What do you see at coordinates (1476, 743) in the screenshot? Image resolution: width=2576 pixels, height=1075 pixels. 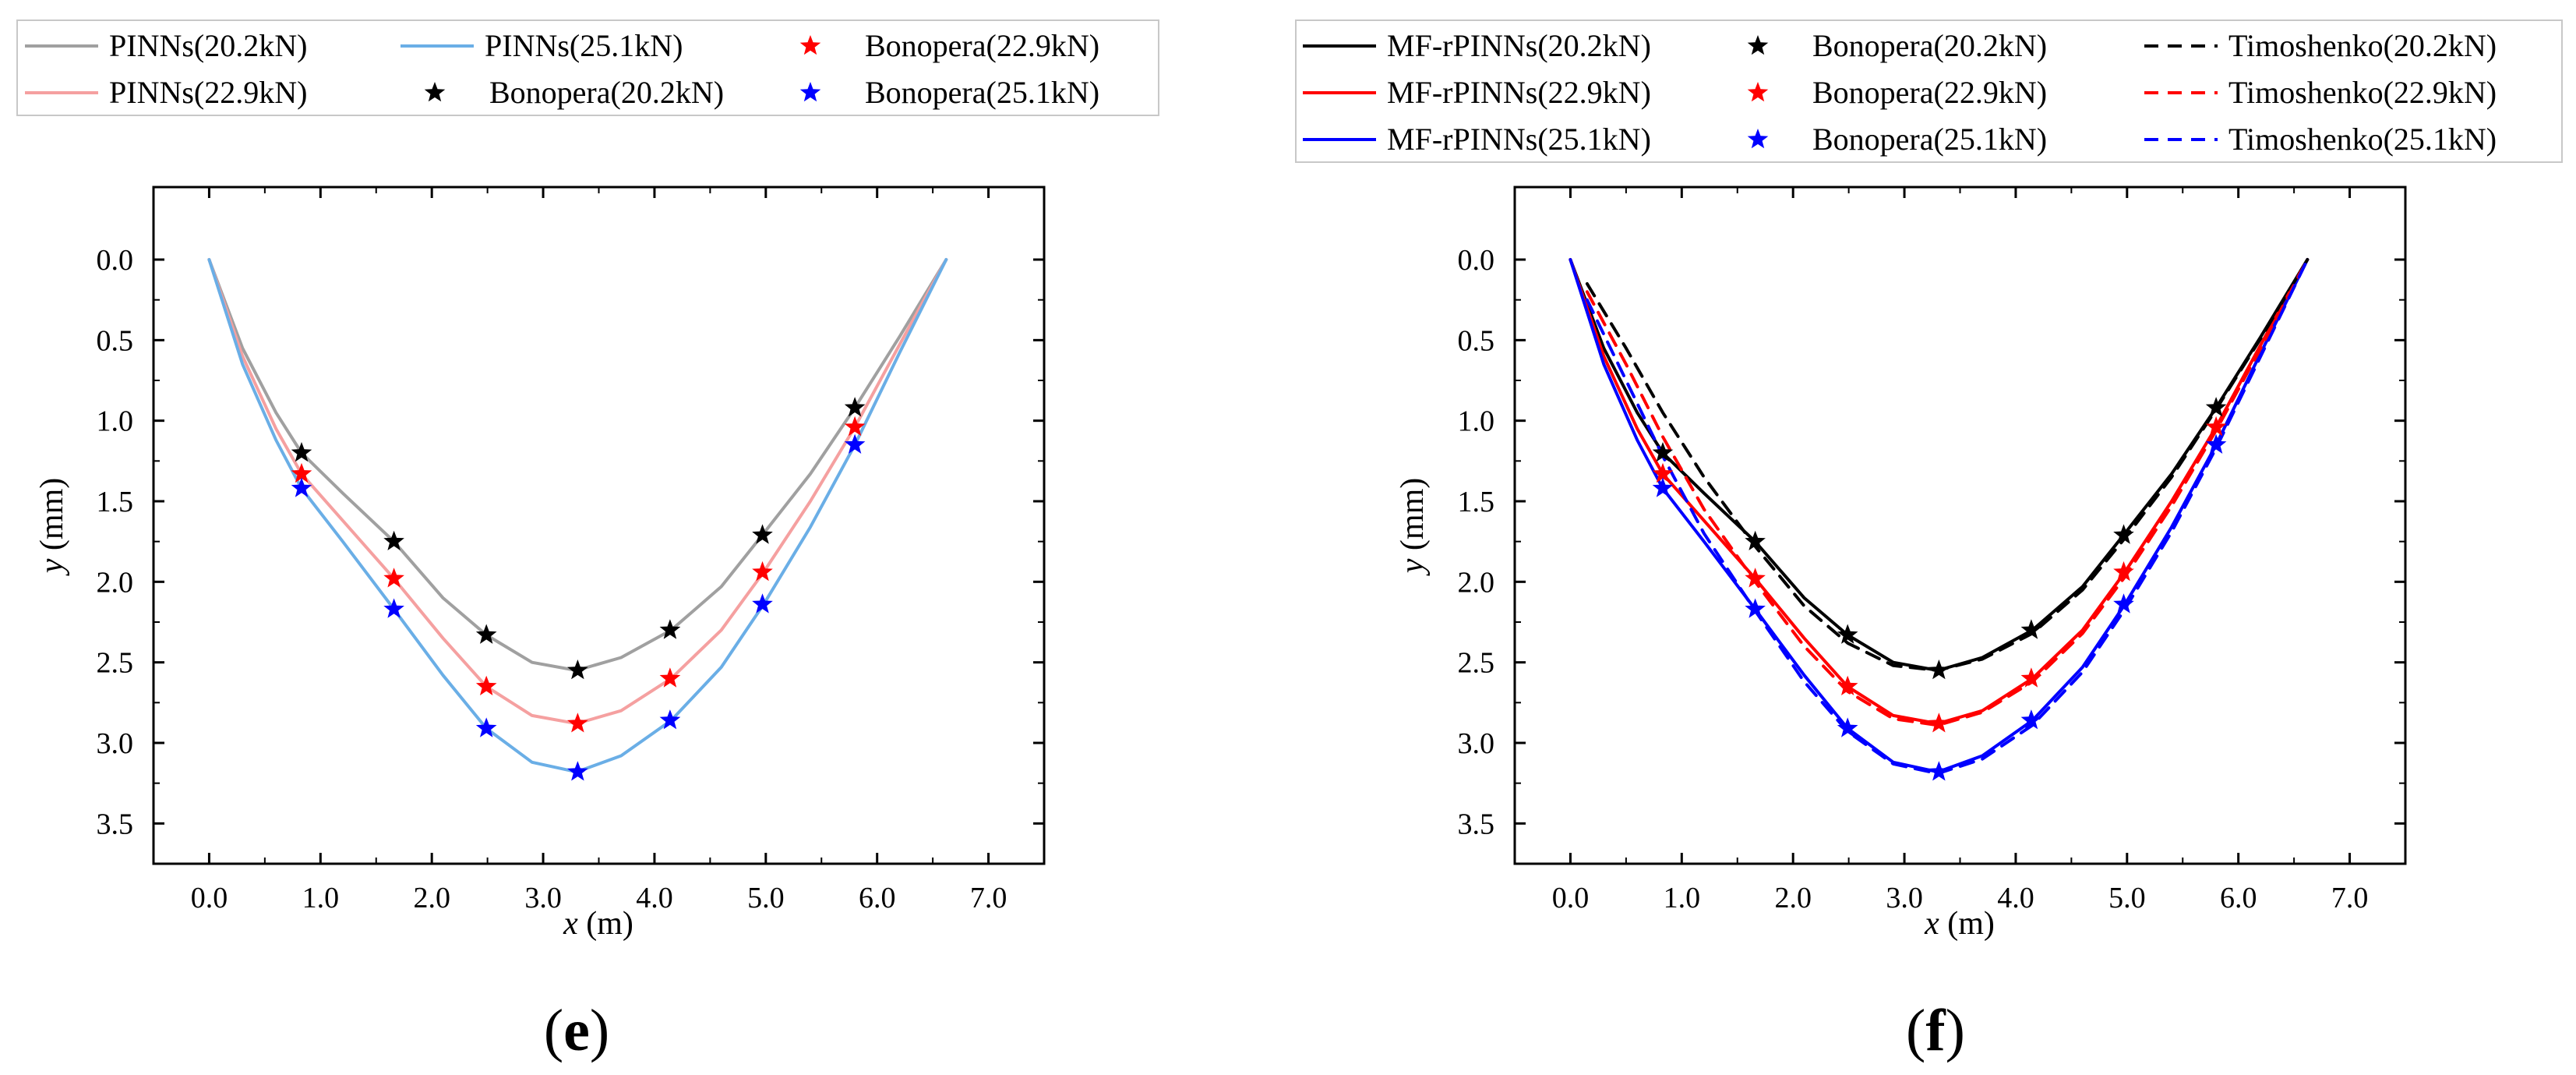 I see `y-tick-label: 3.0` at bounding box center [1476, 743].